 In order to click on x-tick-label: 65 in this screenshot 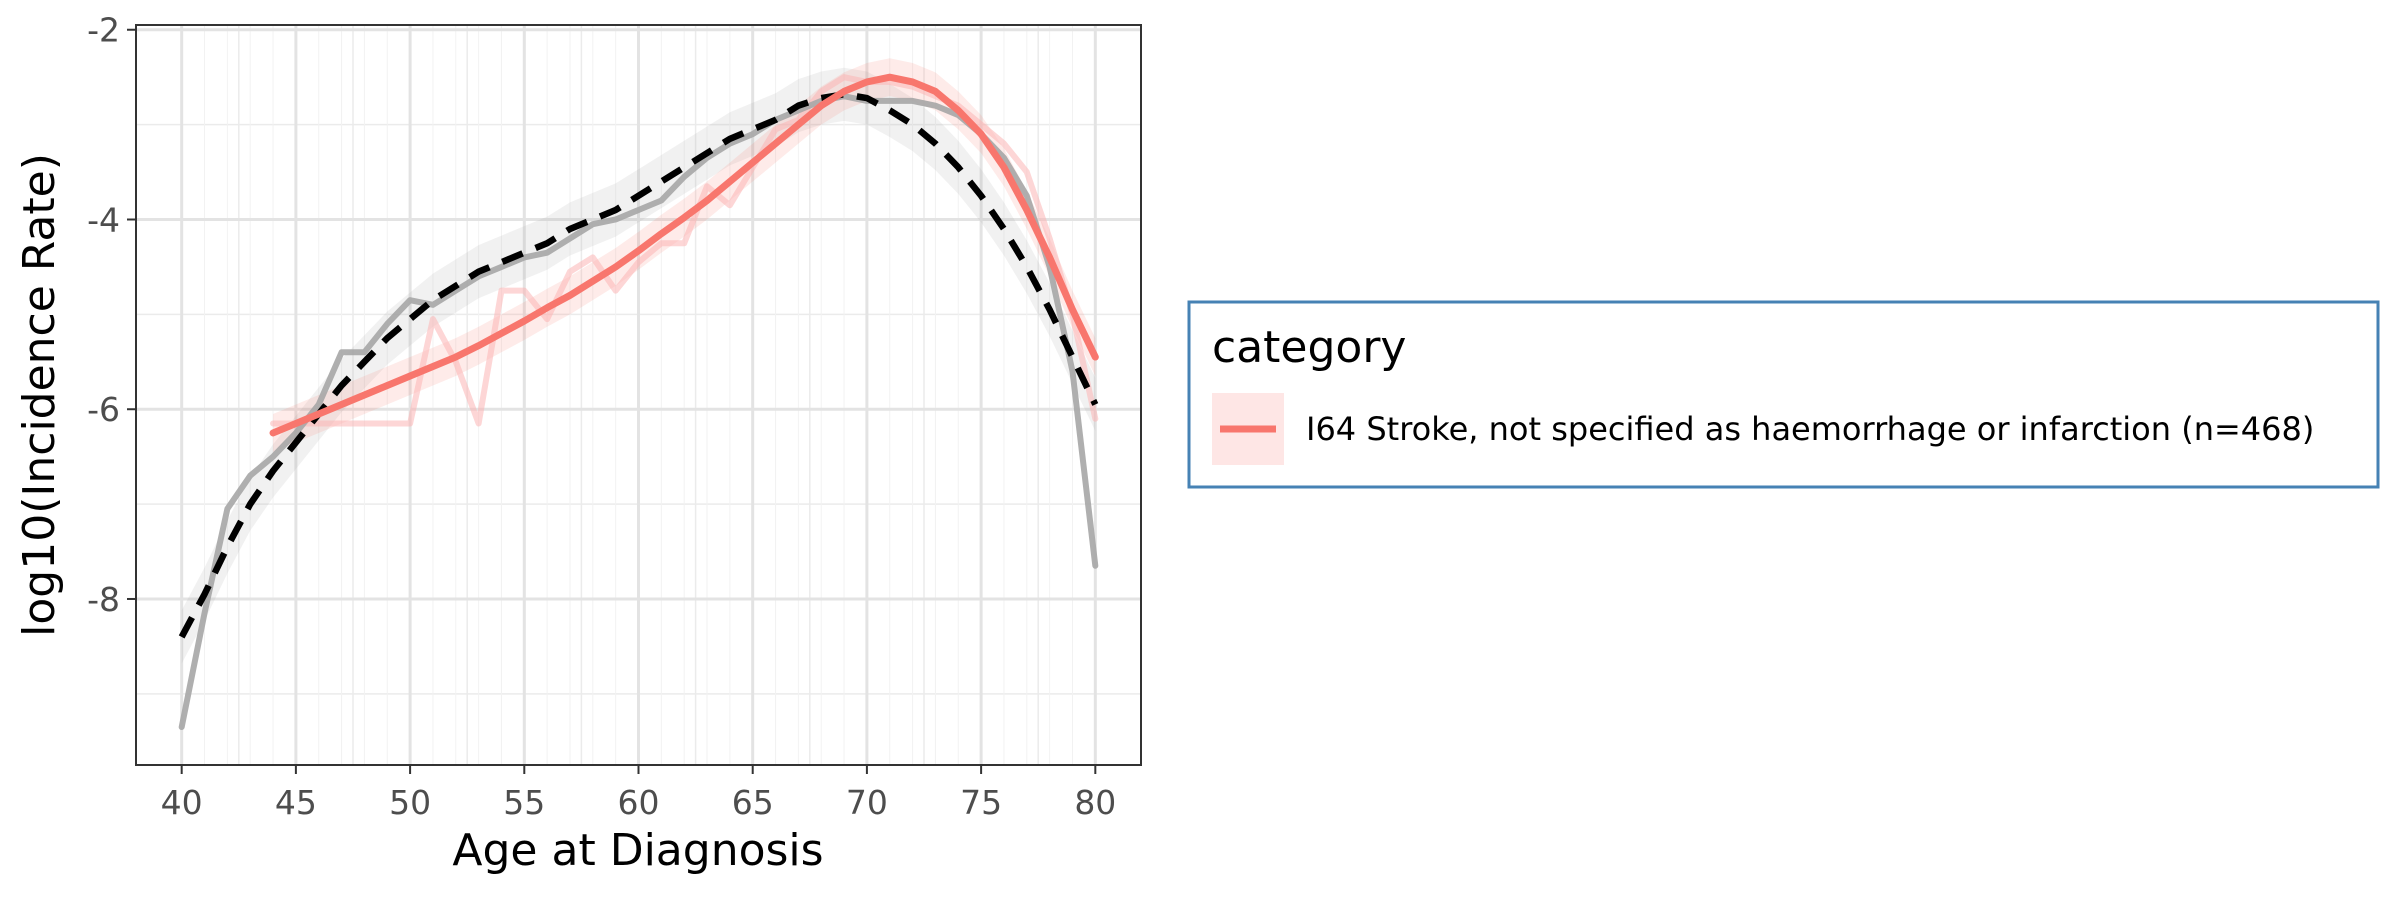, I will do `click(753, 802)`.